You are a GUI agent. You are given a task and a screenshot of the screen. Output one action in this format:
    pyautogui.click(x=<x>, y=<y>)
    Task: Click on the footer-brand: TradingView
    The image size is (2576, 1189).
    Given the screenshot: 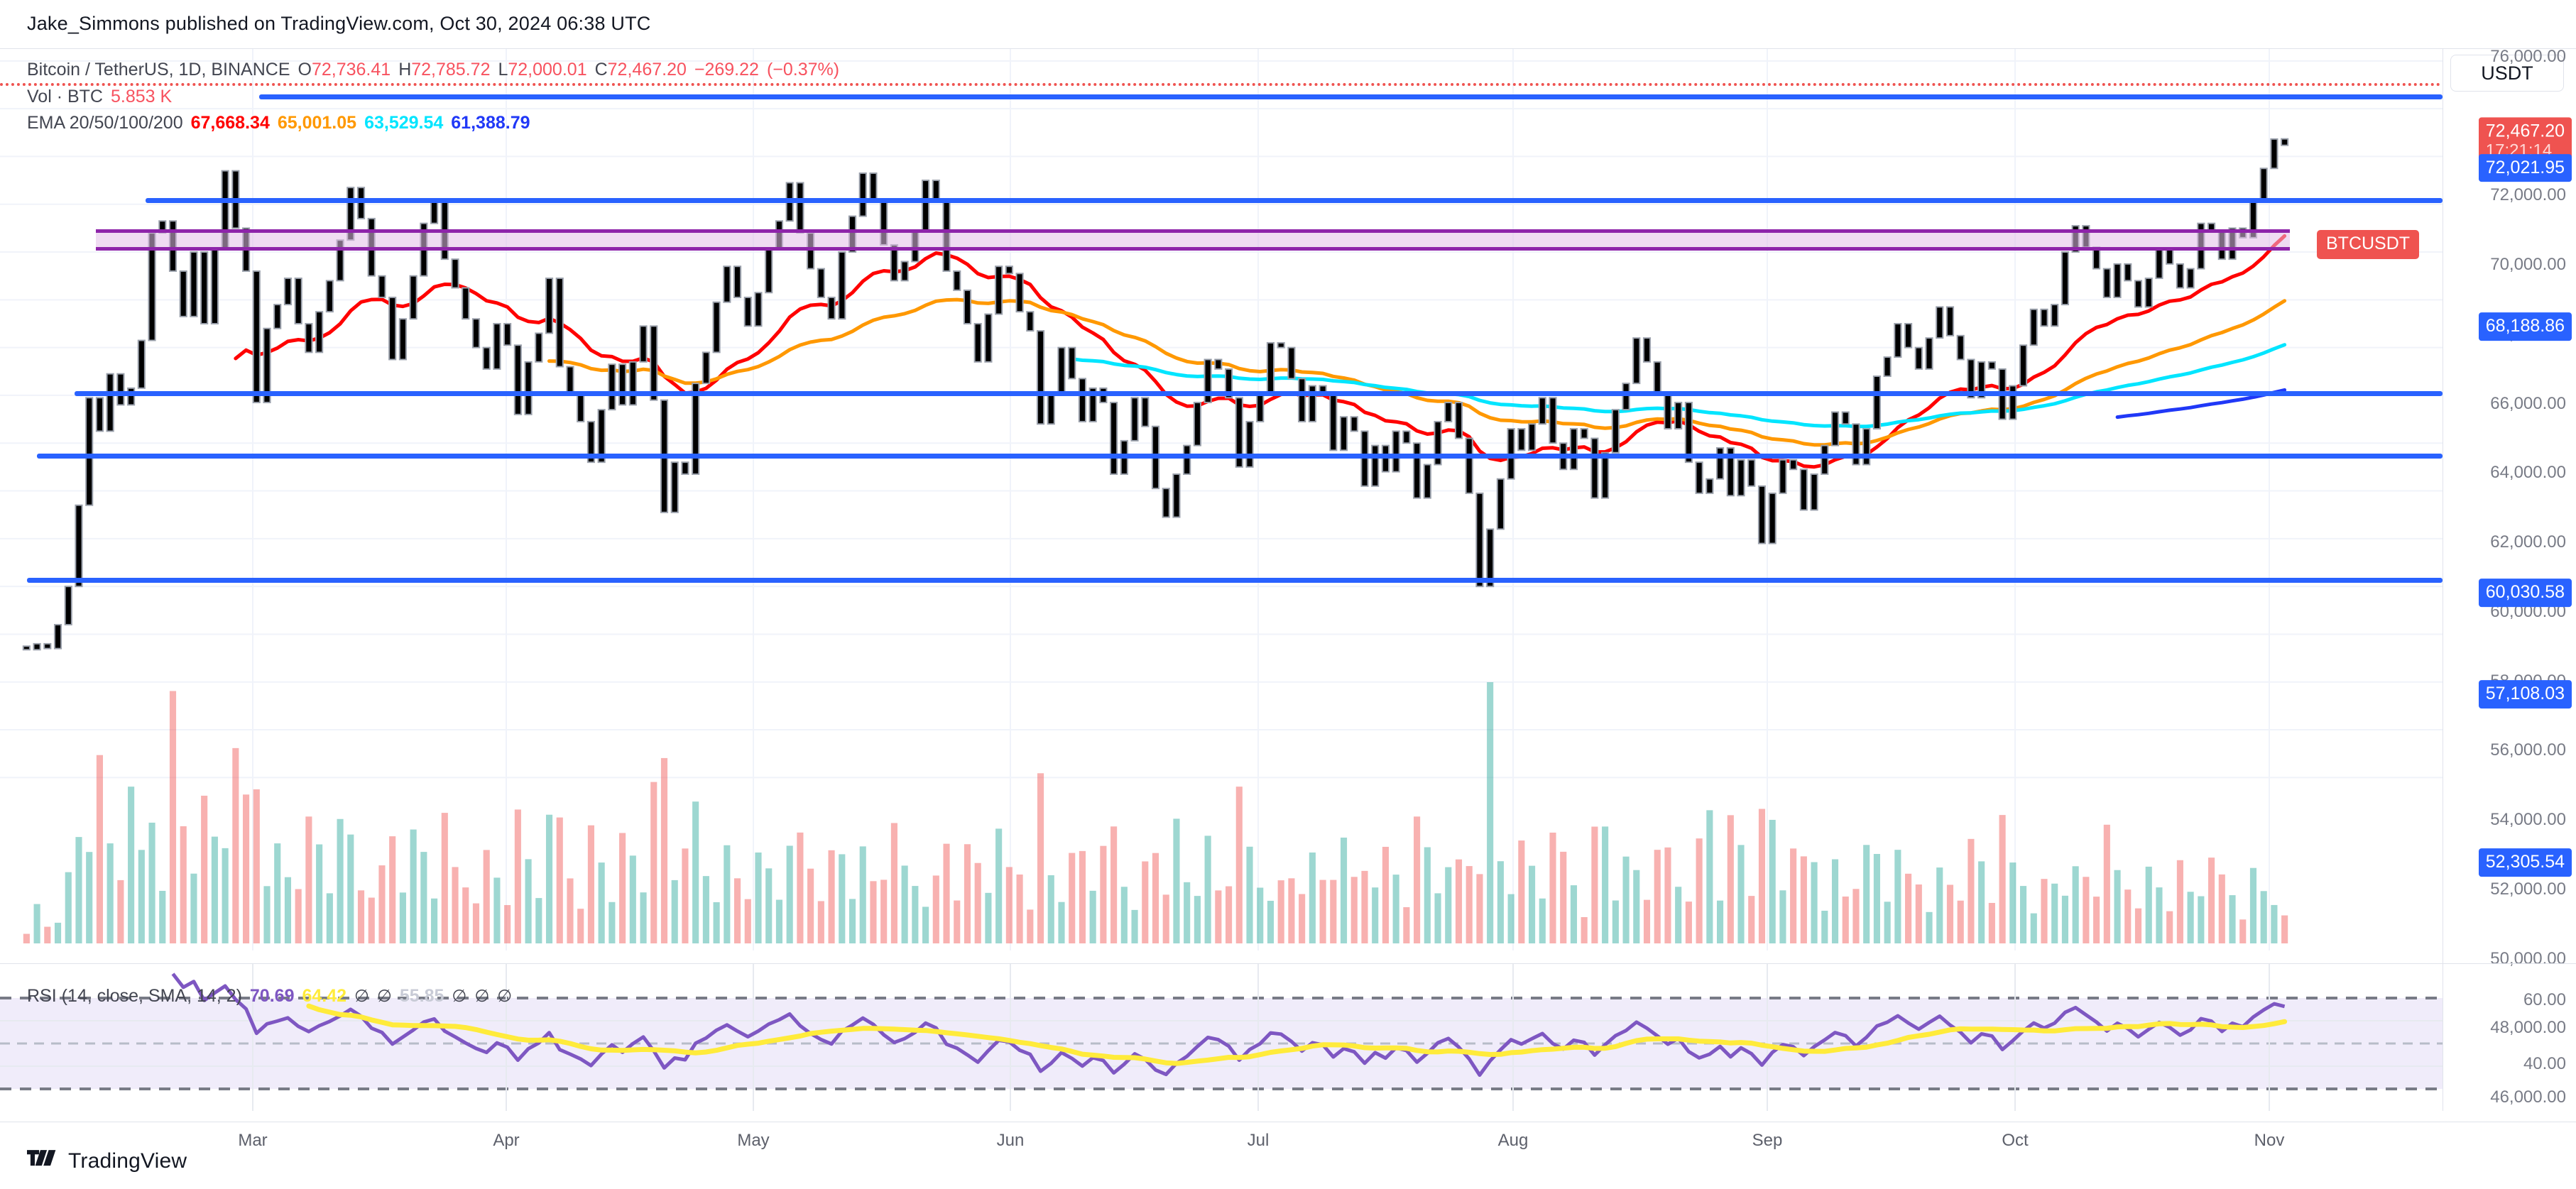 What is the action you would take?
    pyautogui.click(x=127, y=1161)
    